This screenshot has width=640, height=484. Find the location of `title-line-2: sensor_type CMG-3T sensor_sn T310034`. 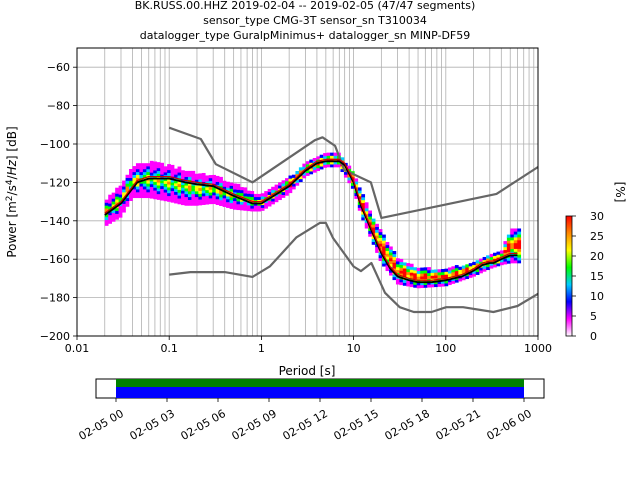

title-line-2: sensor_type CMG-3T sensor_sn T310034 is located at coordinates (315, 20).